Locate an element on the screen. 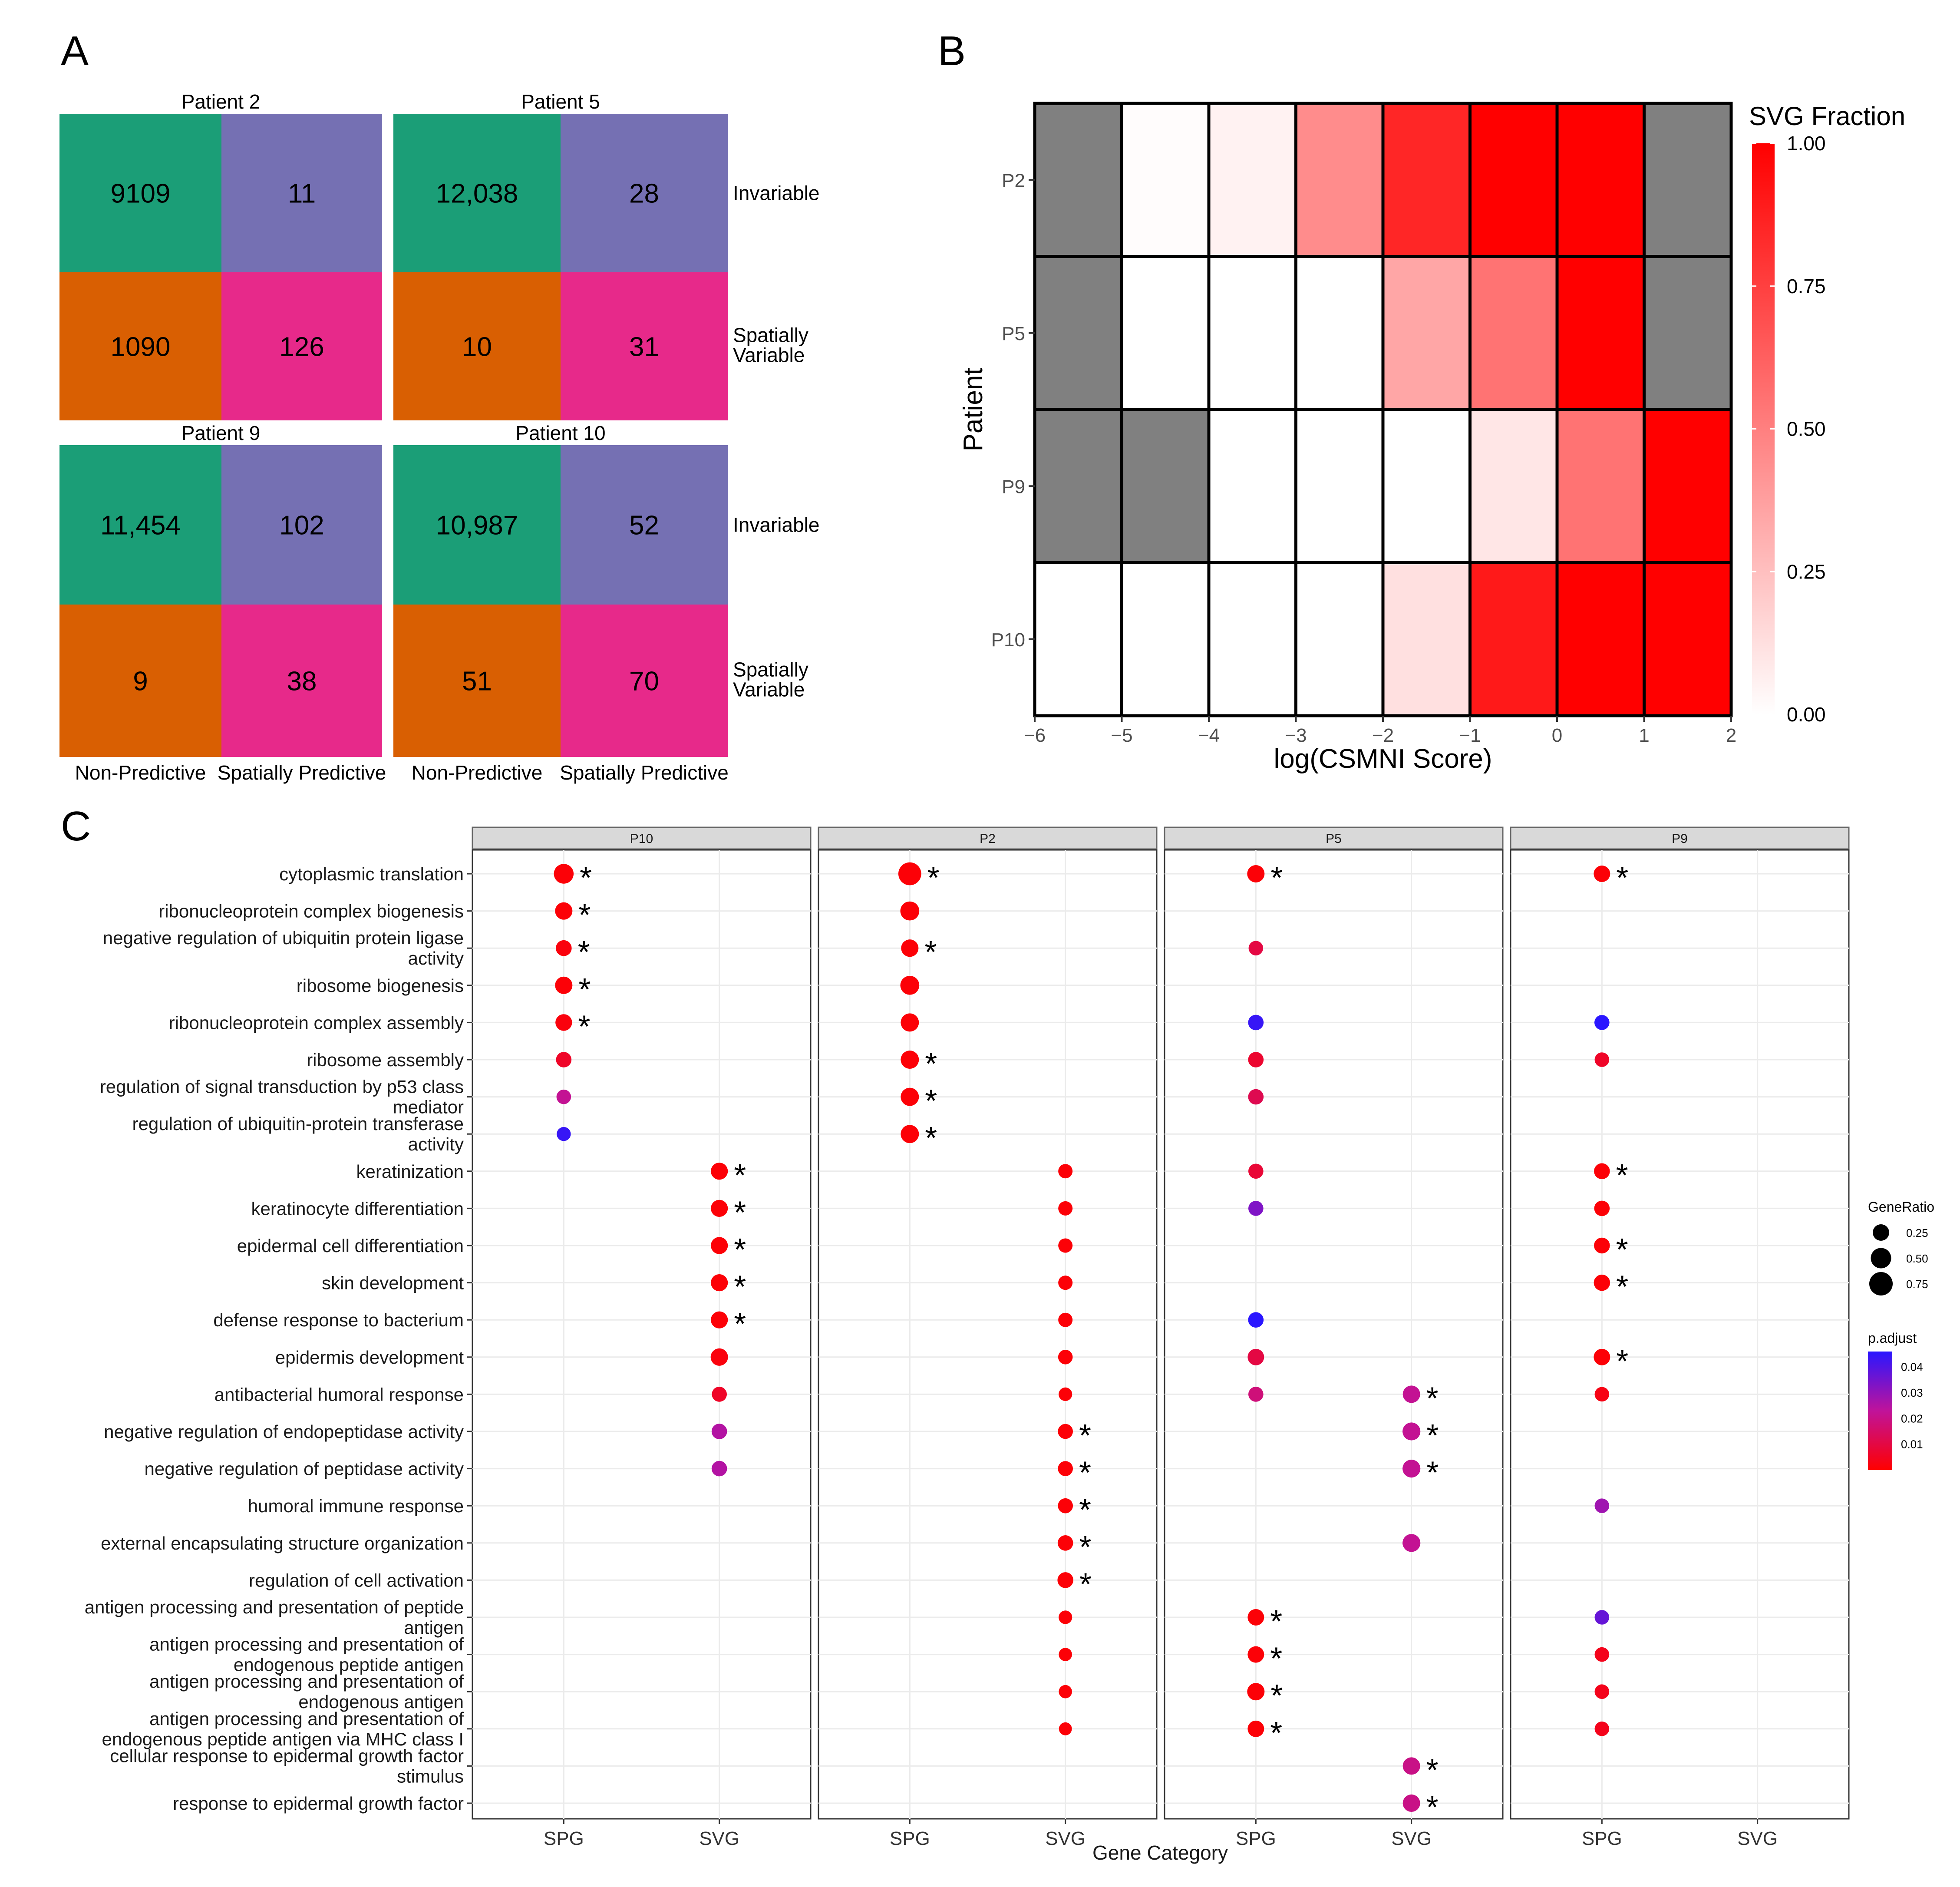 The height and width of the screenshot is (1887, 1960). y-tick-label: P2 is located at coordinates (1013, 180).